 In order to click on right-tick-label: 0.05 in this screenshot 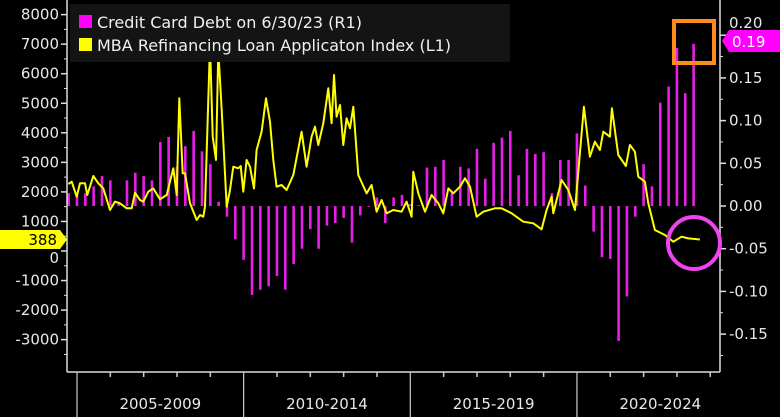, I will do `click(745, 163)`.